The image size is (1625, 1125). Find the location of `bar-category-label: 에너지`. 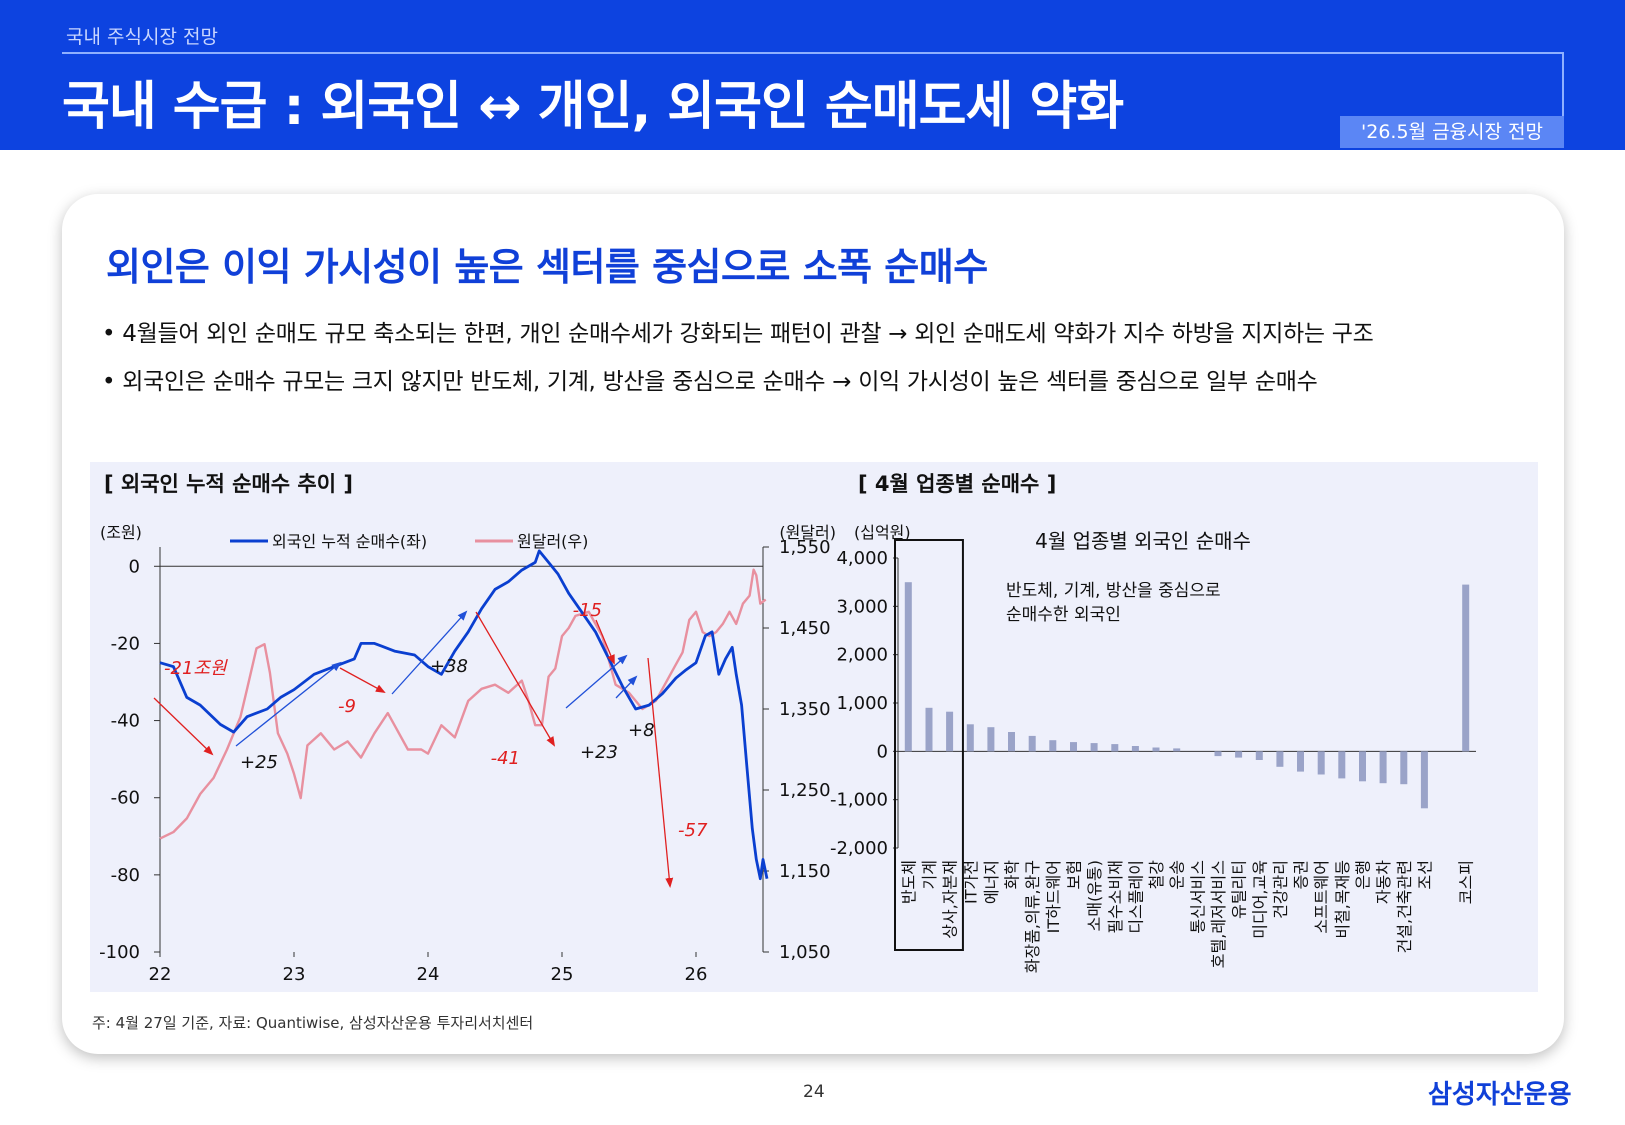

bar-category-label: 에너지 is located at coordinates (991, 882).